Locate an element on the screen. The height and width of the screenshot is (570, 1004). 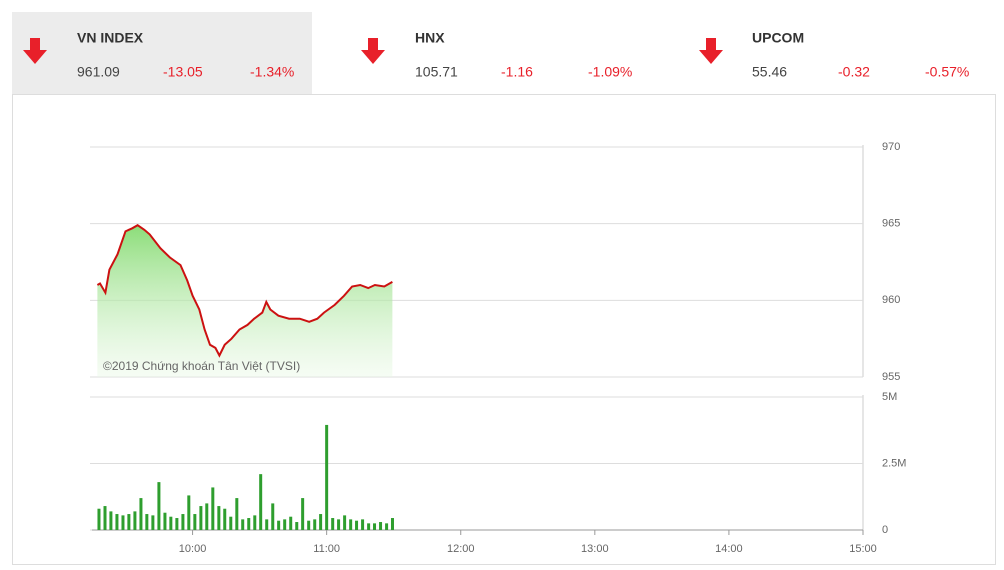
y-tick-label: 970 is located at coordinates (891, 147).